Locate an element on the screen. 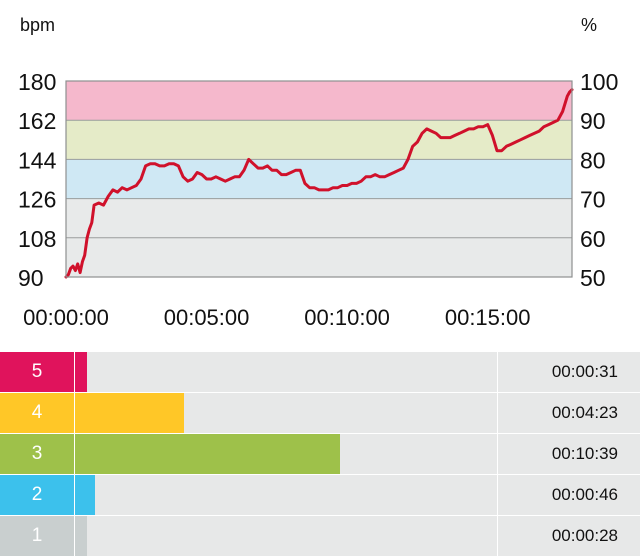 Image resolution: width=640 pixels, height=559 pixels. zone-row-3: 3 00:10:39 is located at coordinates (320, 454).